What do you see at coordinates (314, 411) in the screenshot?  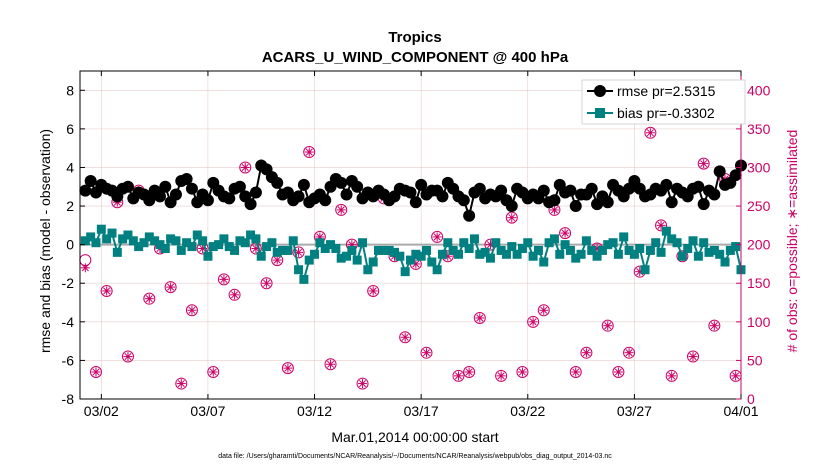 I see `x-tick-label: 03/12` at bounding box center [314, 411].